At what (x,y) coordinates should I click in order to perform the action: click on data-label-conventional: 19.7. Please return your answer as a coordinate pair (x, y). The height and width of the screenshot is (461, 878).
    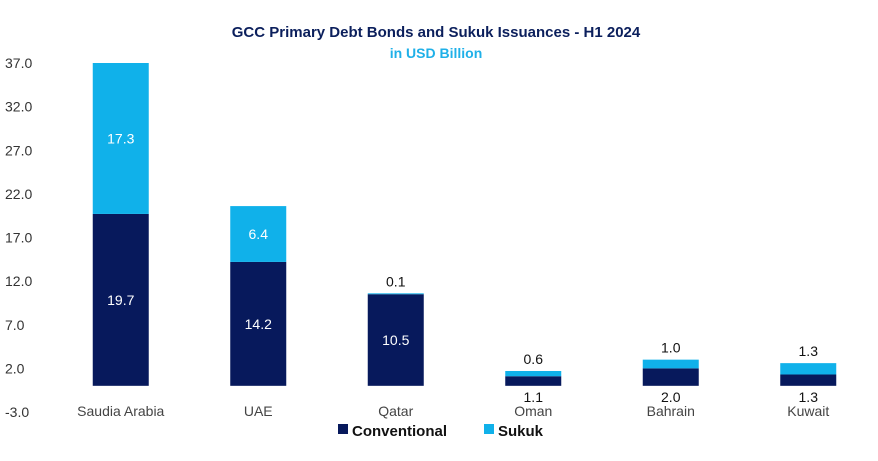
    Looking at the image, I should click on (120, 300).